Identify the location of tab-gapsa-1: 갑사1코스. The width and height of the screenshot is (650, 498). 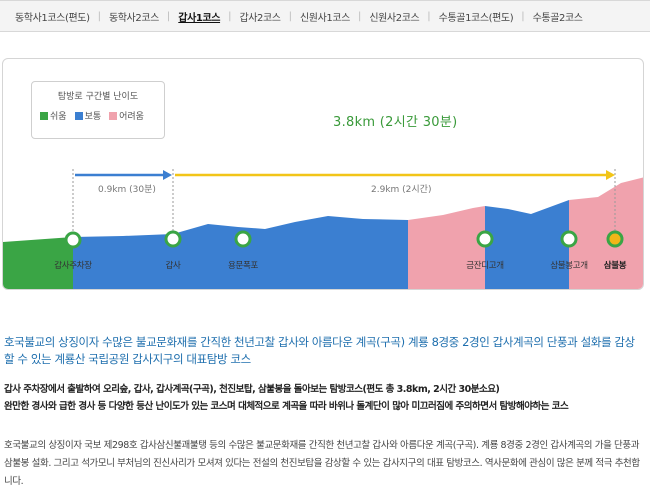
(199, 18).